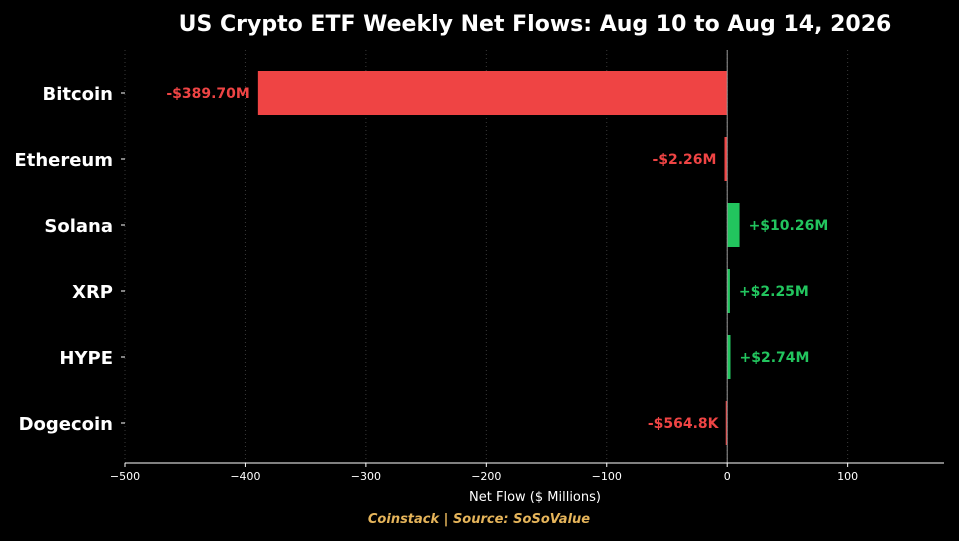 This screenshot has width=959, height=541. I want to click on bar-hype, so click(729, 357).